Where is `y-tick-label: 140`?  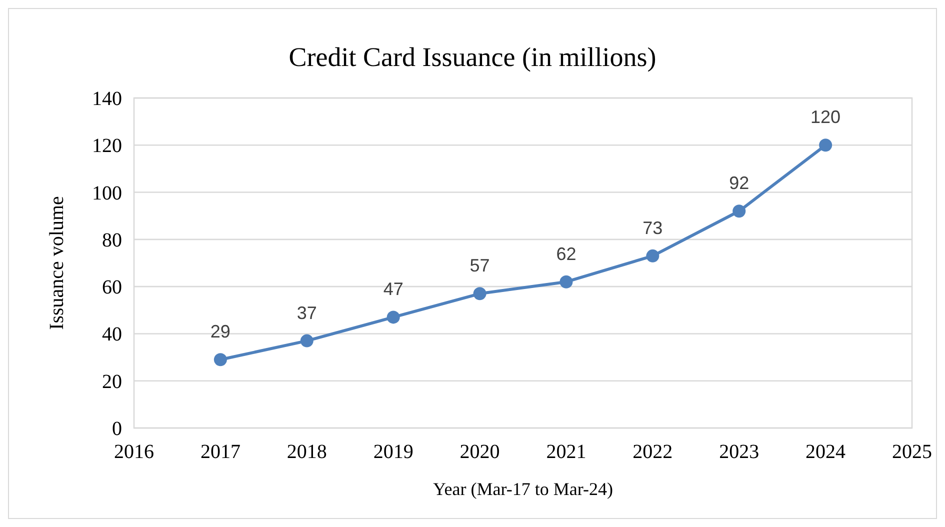
y-tick-label: 140 is located at coordinates (107, 99).